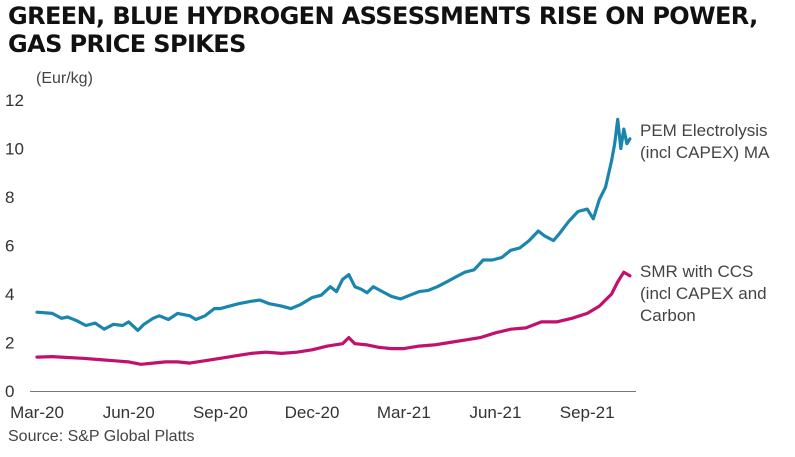 The height and width of the screenshot is (457, 795). Describe the element at coordinates (101, 436) in the screenshot. I see `source-note: Source: S&P Global Platts` at that location.